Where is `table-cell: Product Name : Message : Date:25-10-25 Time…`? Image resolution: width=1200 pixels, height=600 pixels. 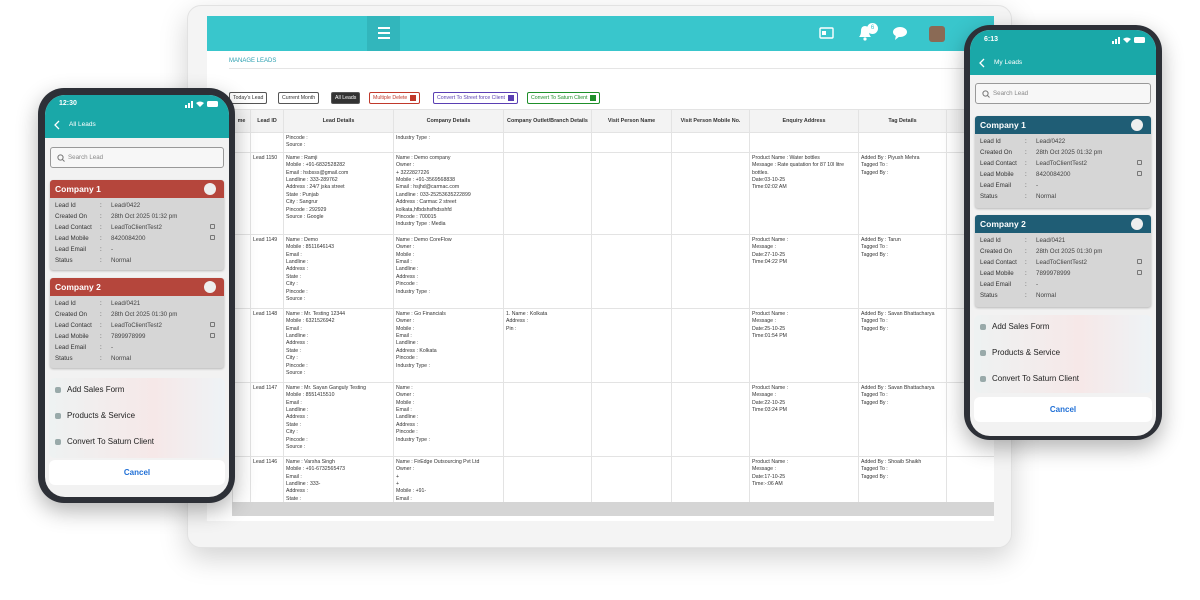 table-cell: Product Name : Message : Date:25-10-25 Time… is located at coordinates (804, 345).